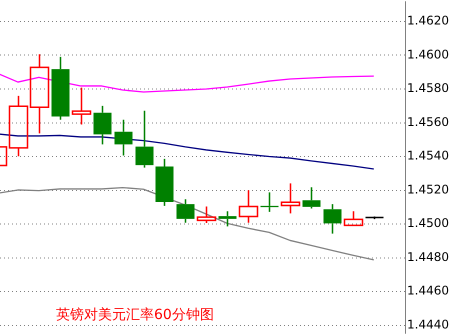 This screenshot has height=335, width=453. I want to click on y-tick-label: 1.4560, so click(428, 121).